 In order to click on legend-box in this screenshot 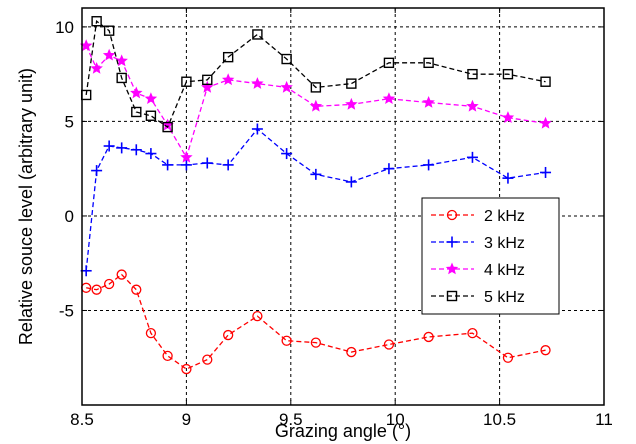, I will do `click(490, 256)`.